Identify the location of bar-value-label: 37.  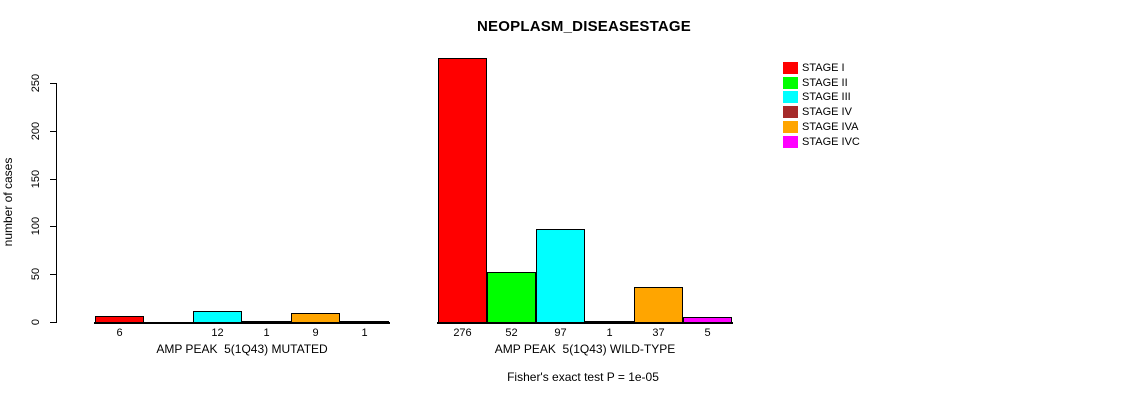
(658, 333).